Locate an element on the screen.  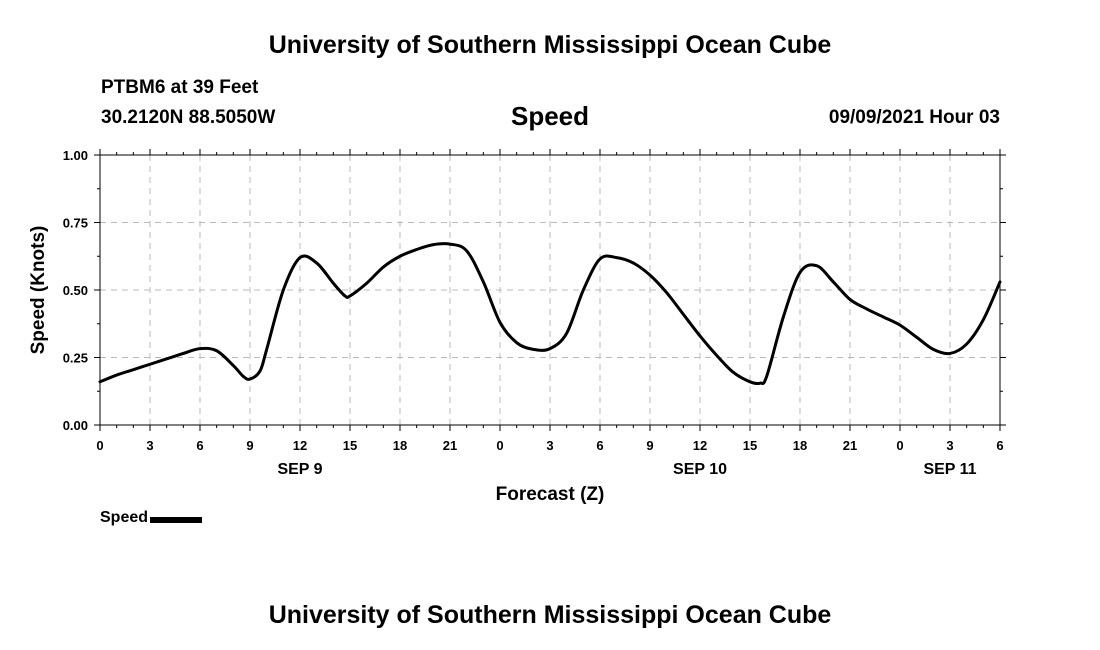
y-tick-label: 0.50 is located at coordinates (75, 290).